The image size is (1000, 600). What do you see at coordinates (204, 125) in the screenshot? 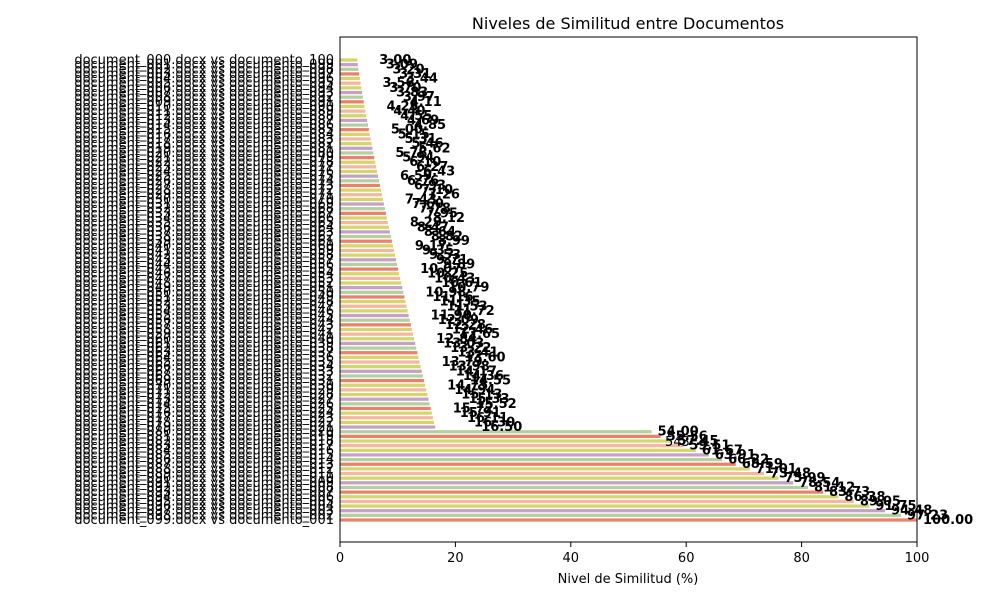
I see `y-tick-label: document_014.docx vs documento_086` at bounding box center [204, 125].